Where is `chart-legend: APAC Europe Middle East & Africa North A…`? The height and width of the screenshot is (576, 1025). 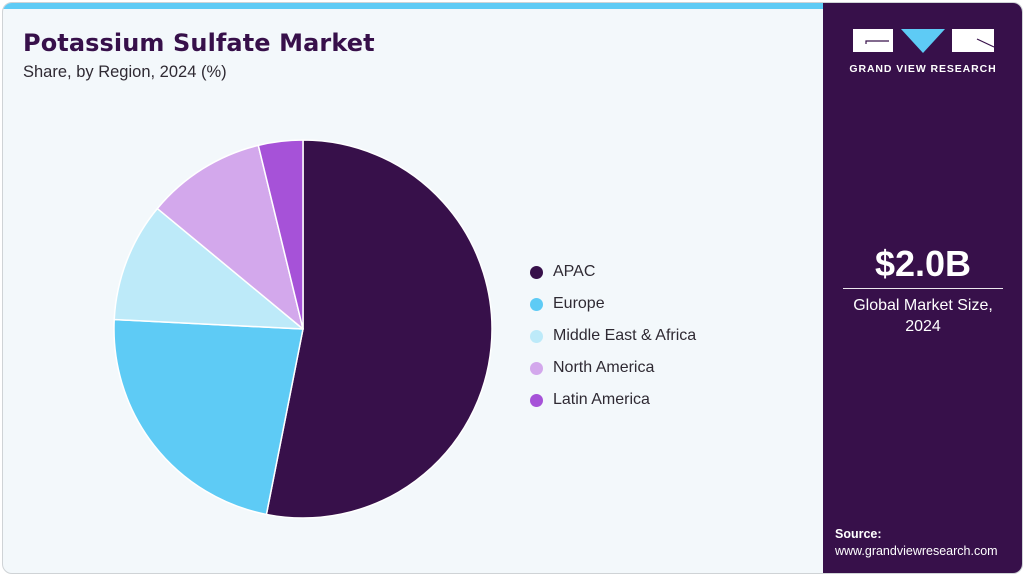
chart-legend: APAC Europe Middle East & Africa North A… is located at coordinates (613, 336).